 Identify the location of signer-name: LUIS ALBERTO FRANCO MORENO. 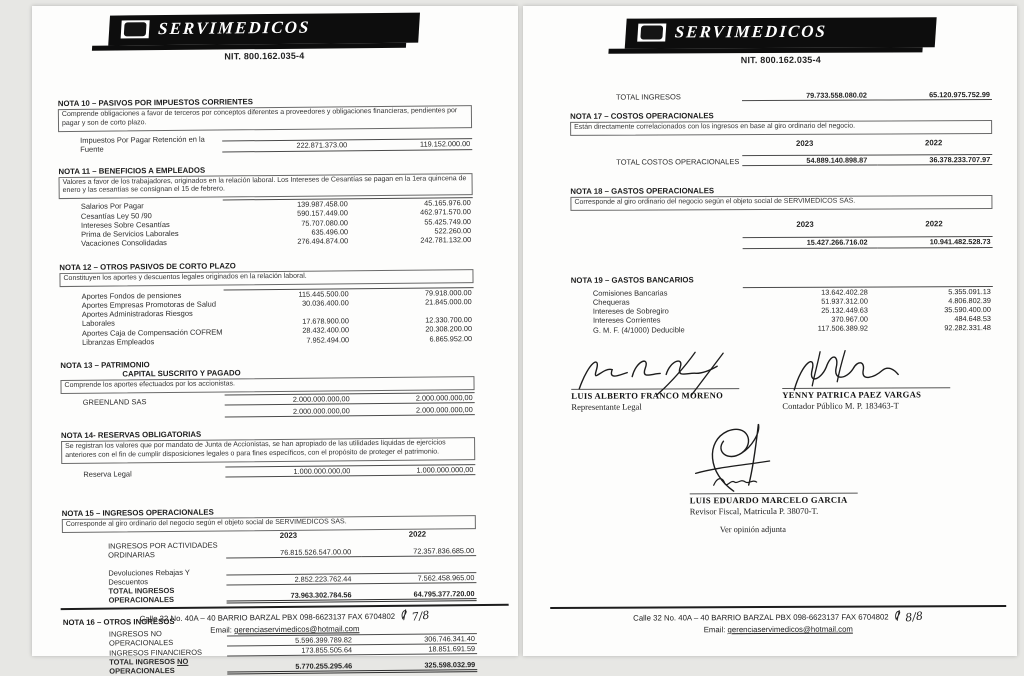
(647, 395).